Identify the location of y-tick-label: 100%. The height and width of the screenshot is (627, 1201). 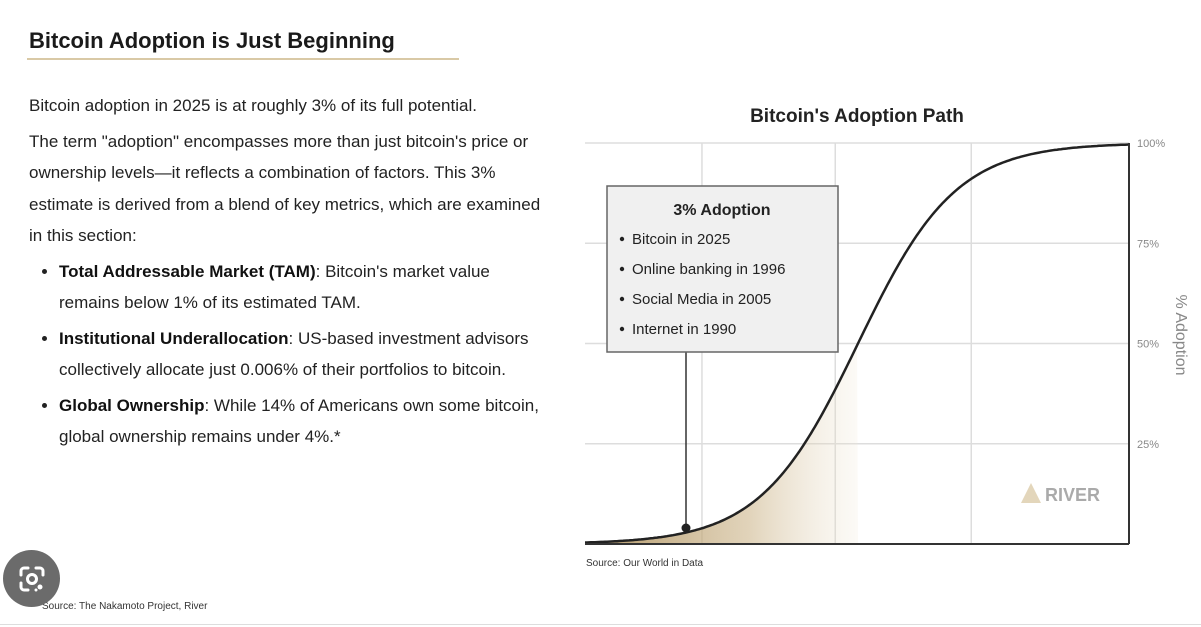
(1151, 144).